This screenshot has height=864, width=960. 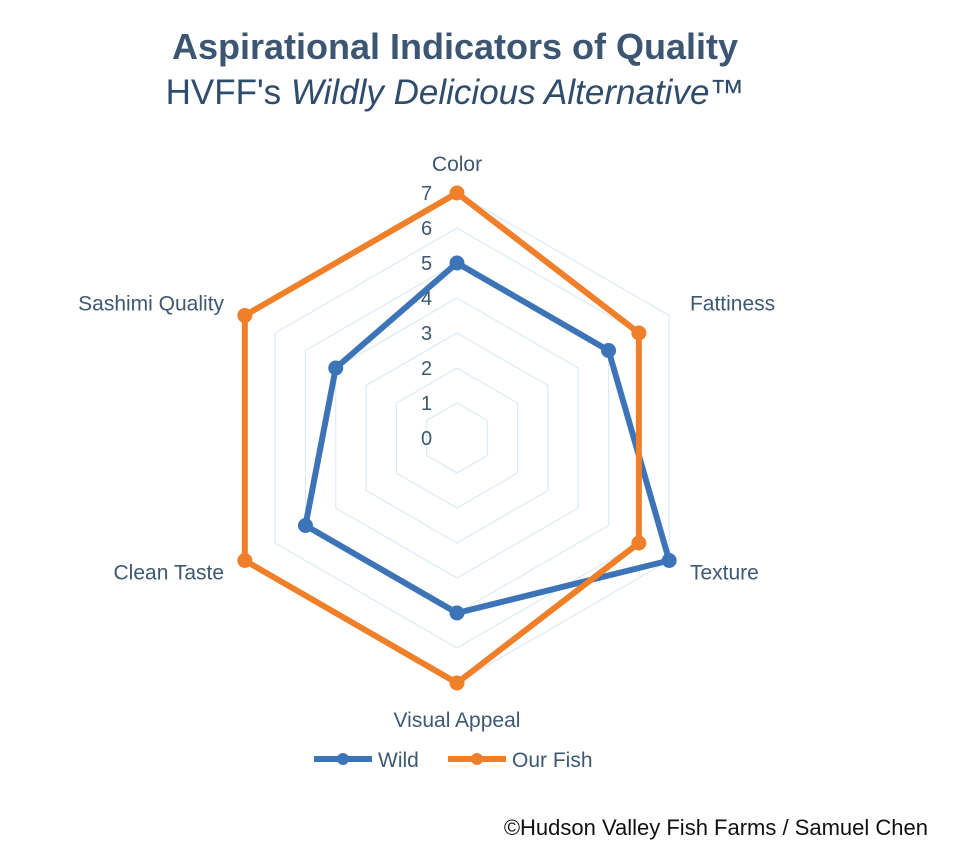 What do you see at coordinates (426, 369) in the screenshot?
I see `tick-label: 2` at bounding box center [426, 369].